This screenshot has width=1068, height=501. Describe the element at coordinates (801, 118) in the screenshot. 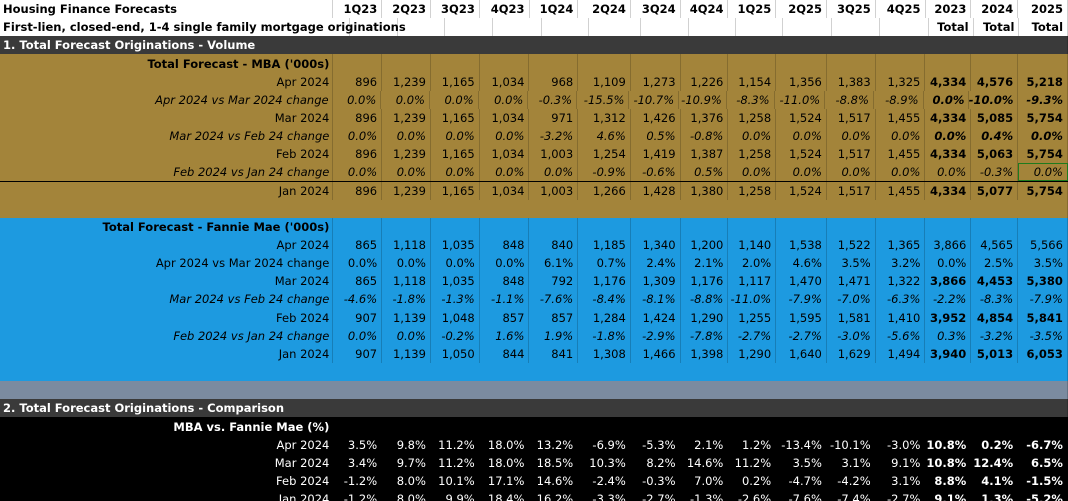

I see `data-cell: 1,524` at that location.